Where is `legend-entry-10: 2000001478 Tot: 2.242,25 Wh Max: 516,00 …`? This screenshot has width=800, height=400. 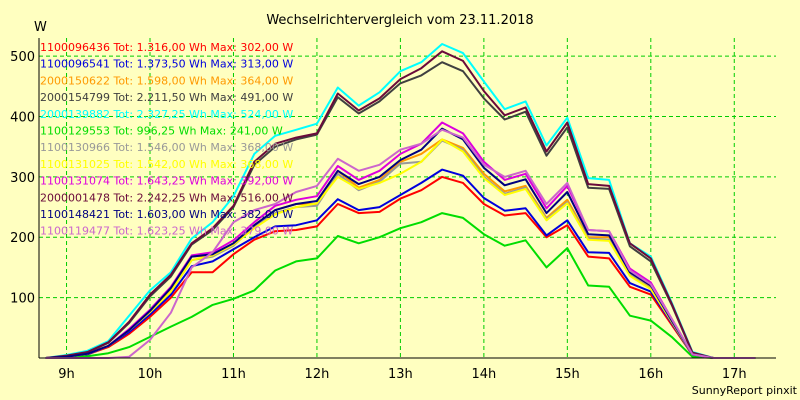
legend-entry-10: 2000001478 Tot: 2.242,25 Wh Max: 516,00 … is located at coordinates (166, 197).